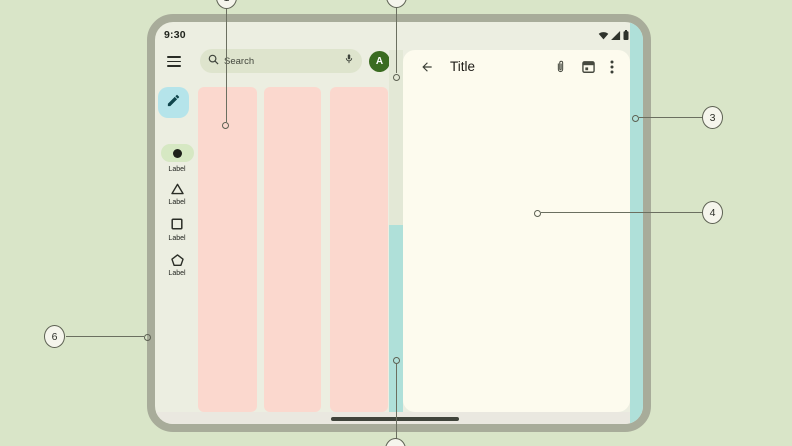 This screenshot has width=792, height=446. I want to click on selected-pill, so click(177, 153).